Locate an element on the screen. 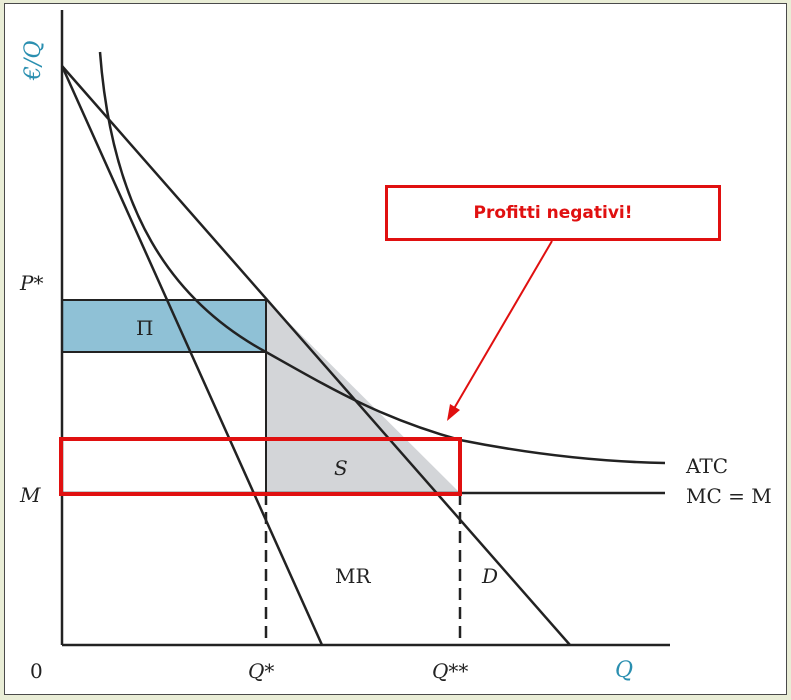 The image size is (791, 700). atc-label: ATC is located at coordinates (706, 466).